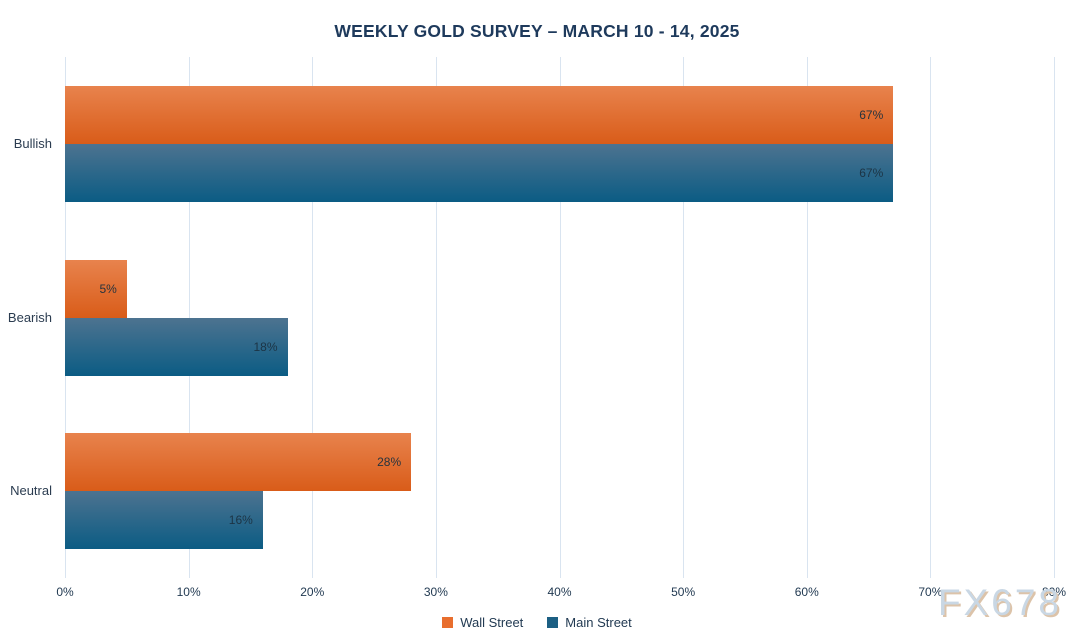 The width and height of the screenshot is (1074, 643). What do you see at coordinates (806, 592) in the screenshot?
I see `x-tick-label: 60%` at bounding box center [806, 592].